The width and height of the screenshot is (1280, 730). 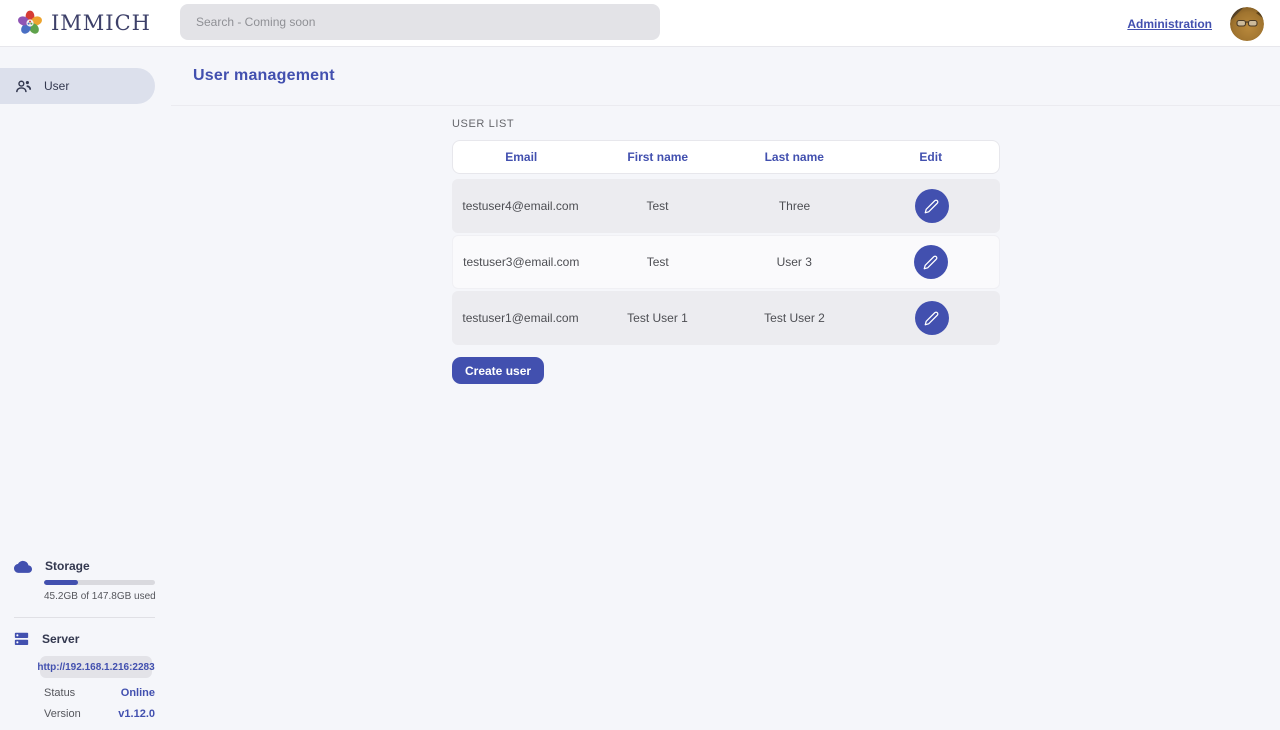 I want to click on top-navbar: IMMICH Administration, so click(x=640, y=23).